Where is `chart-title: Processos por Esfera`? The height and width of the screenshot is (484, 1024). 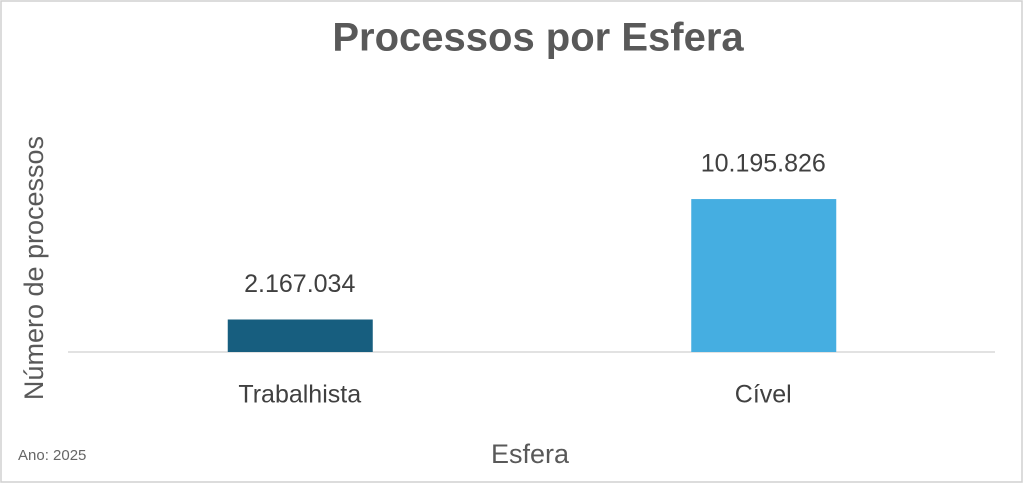
chart-title: Processos por Esfera is located at coordinates (538, 38).